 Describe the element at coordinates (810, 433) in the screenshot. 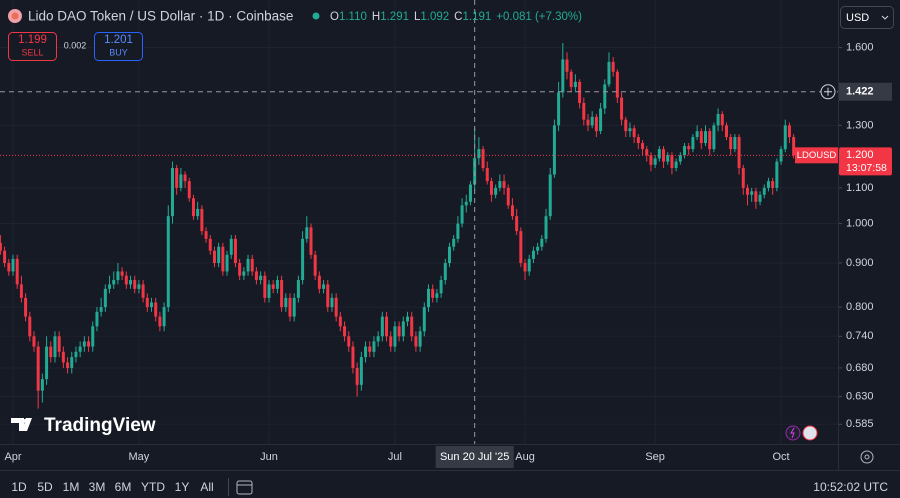

I see `flag-icon` at that location.